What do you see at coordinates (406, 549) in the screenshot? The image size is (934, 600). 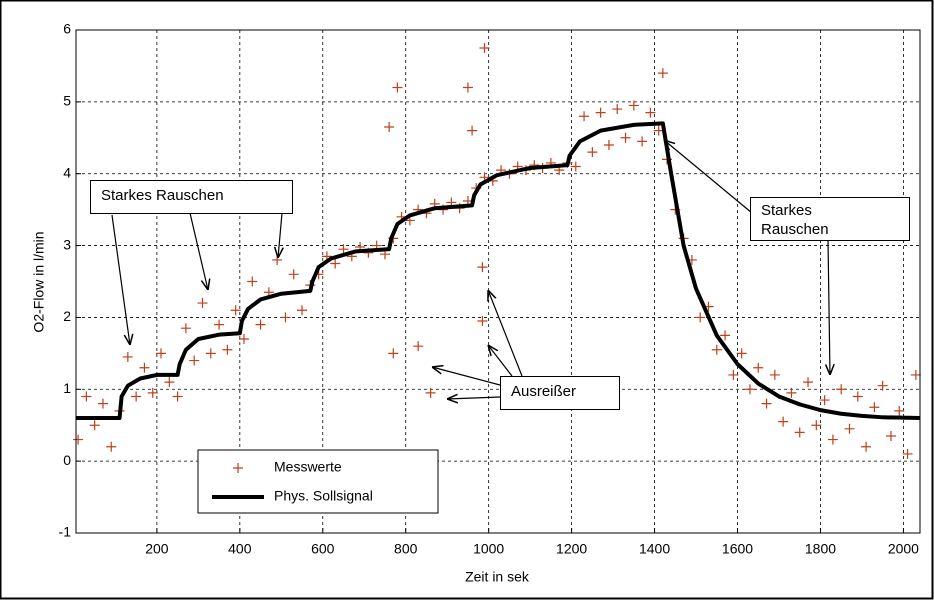 I see `x-tick-label: 800` at bounding box center [406, 549].